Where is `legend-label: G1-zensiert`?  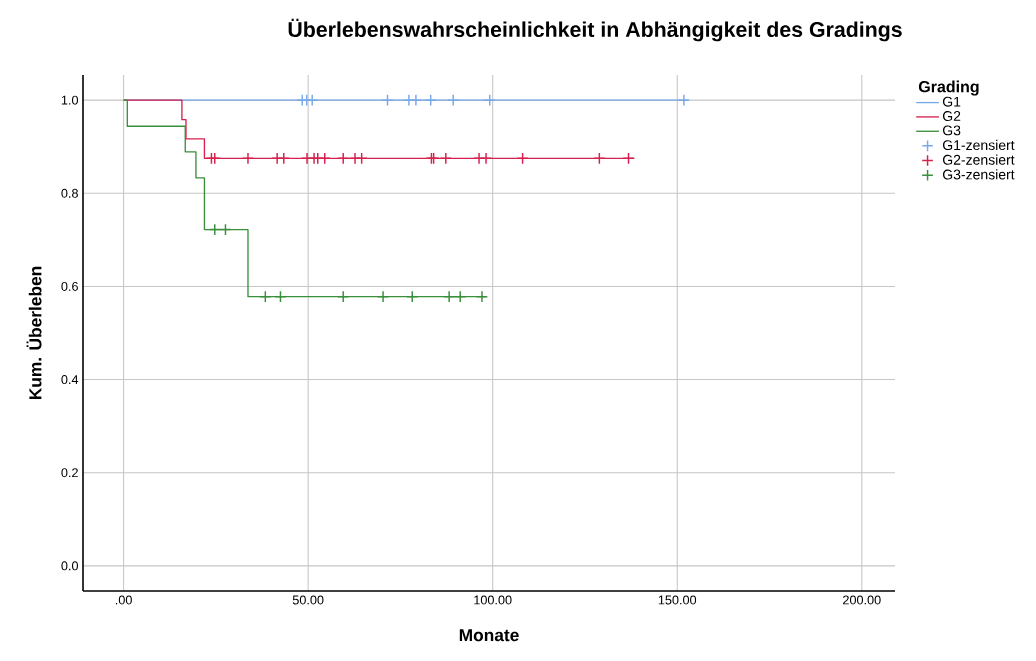 legend-label: G1-zensiert is located at coordinates (978, 145).